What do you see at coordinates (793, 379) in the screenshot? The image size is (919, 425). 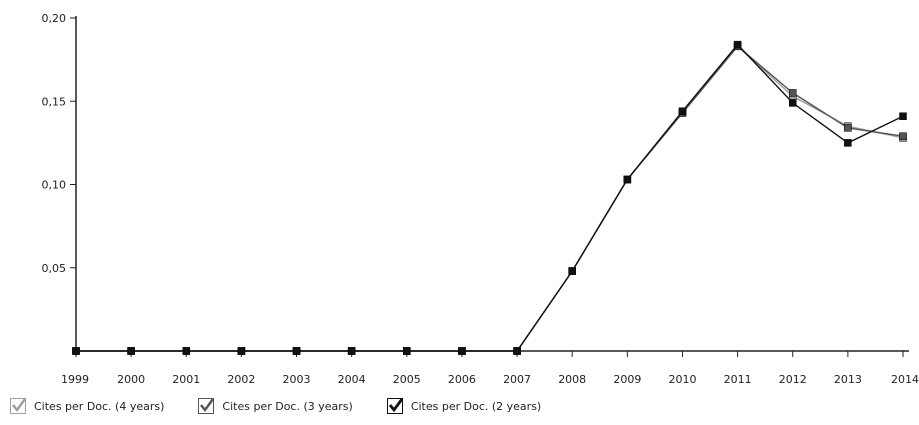 I see `x-tick-label: 2012` at bounding box center [793, 379].